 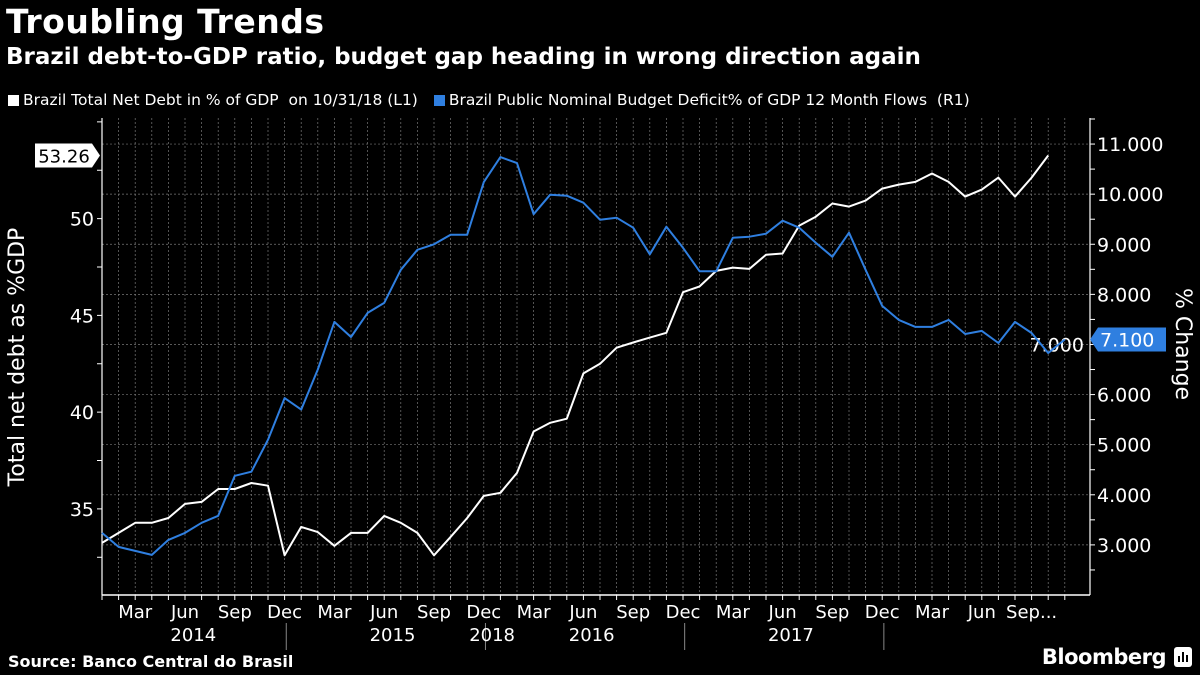 I want to click on x-year-label: 2018, so click(x=492, y=635).